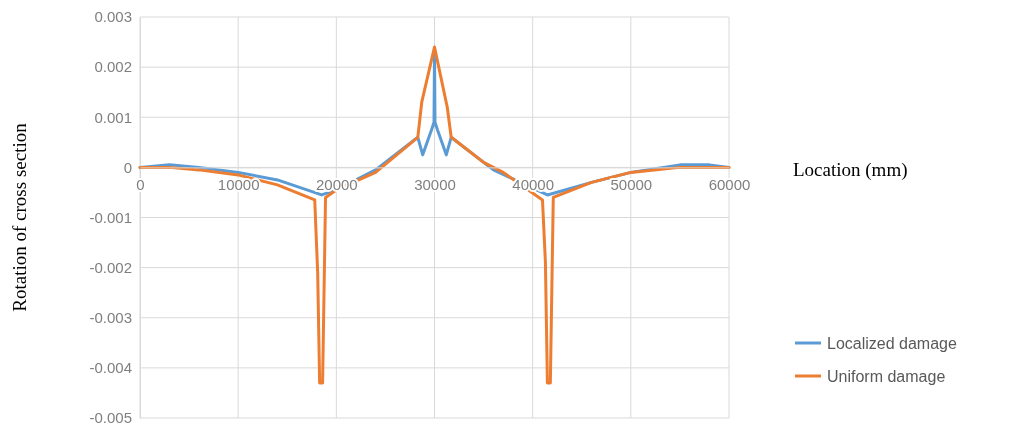  I want to click on y-tick-label: 0.003, so click(113, 17).